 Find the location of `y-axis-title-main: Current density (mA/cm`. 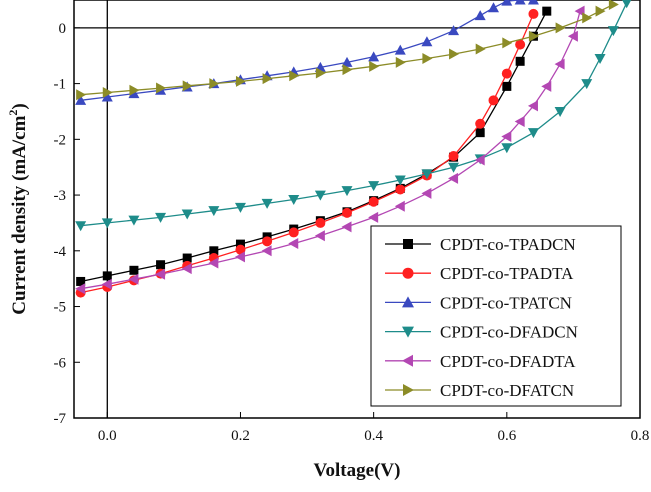

y-axis-title-main: Current density (mA/cm is located at coordinates (19, 214).